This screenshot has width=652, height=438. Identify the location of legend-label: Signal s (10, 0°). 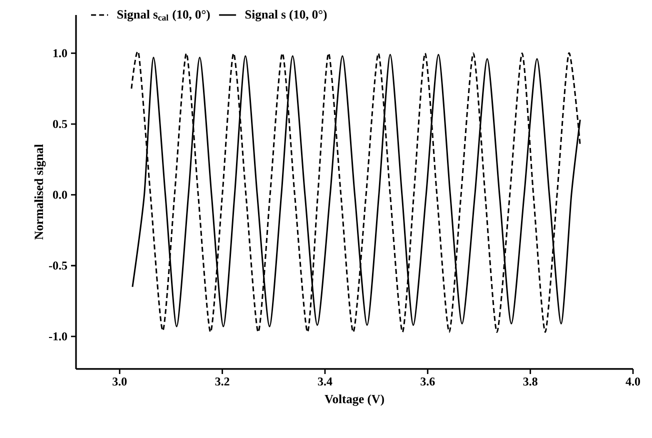
(286, 16).